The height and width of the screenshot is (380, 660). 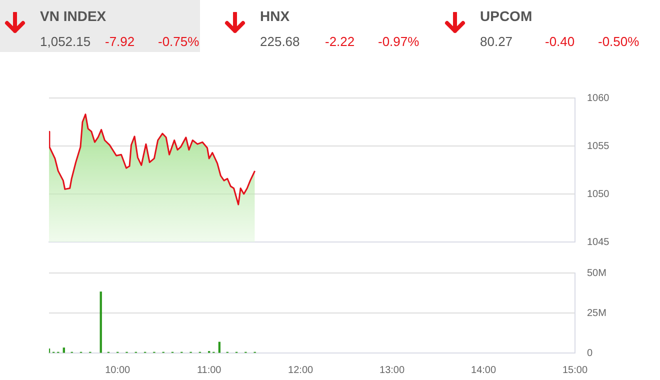 What do you see at coordinates (483, 370) in the screenshot?
I see `x-tick-label: 14:00` at bounding box center [483, 370].